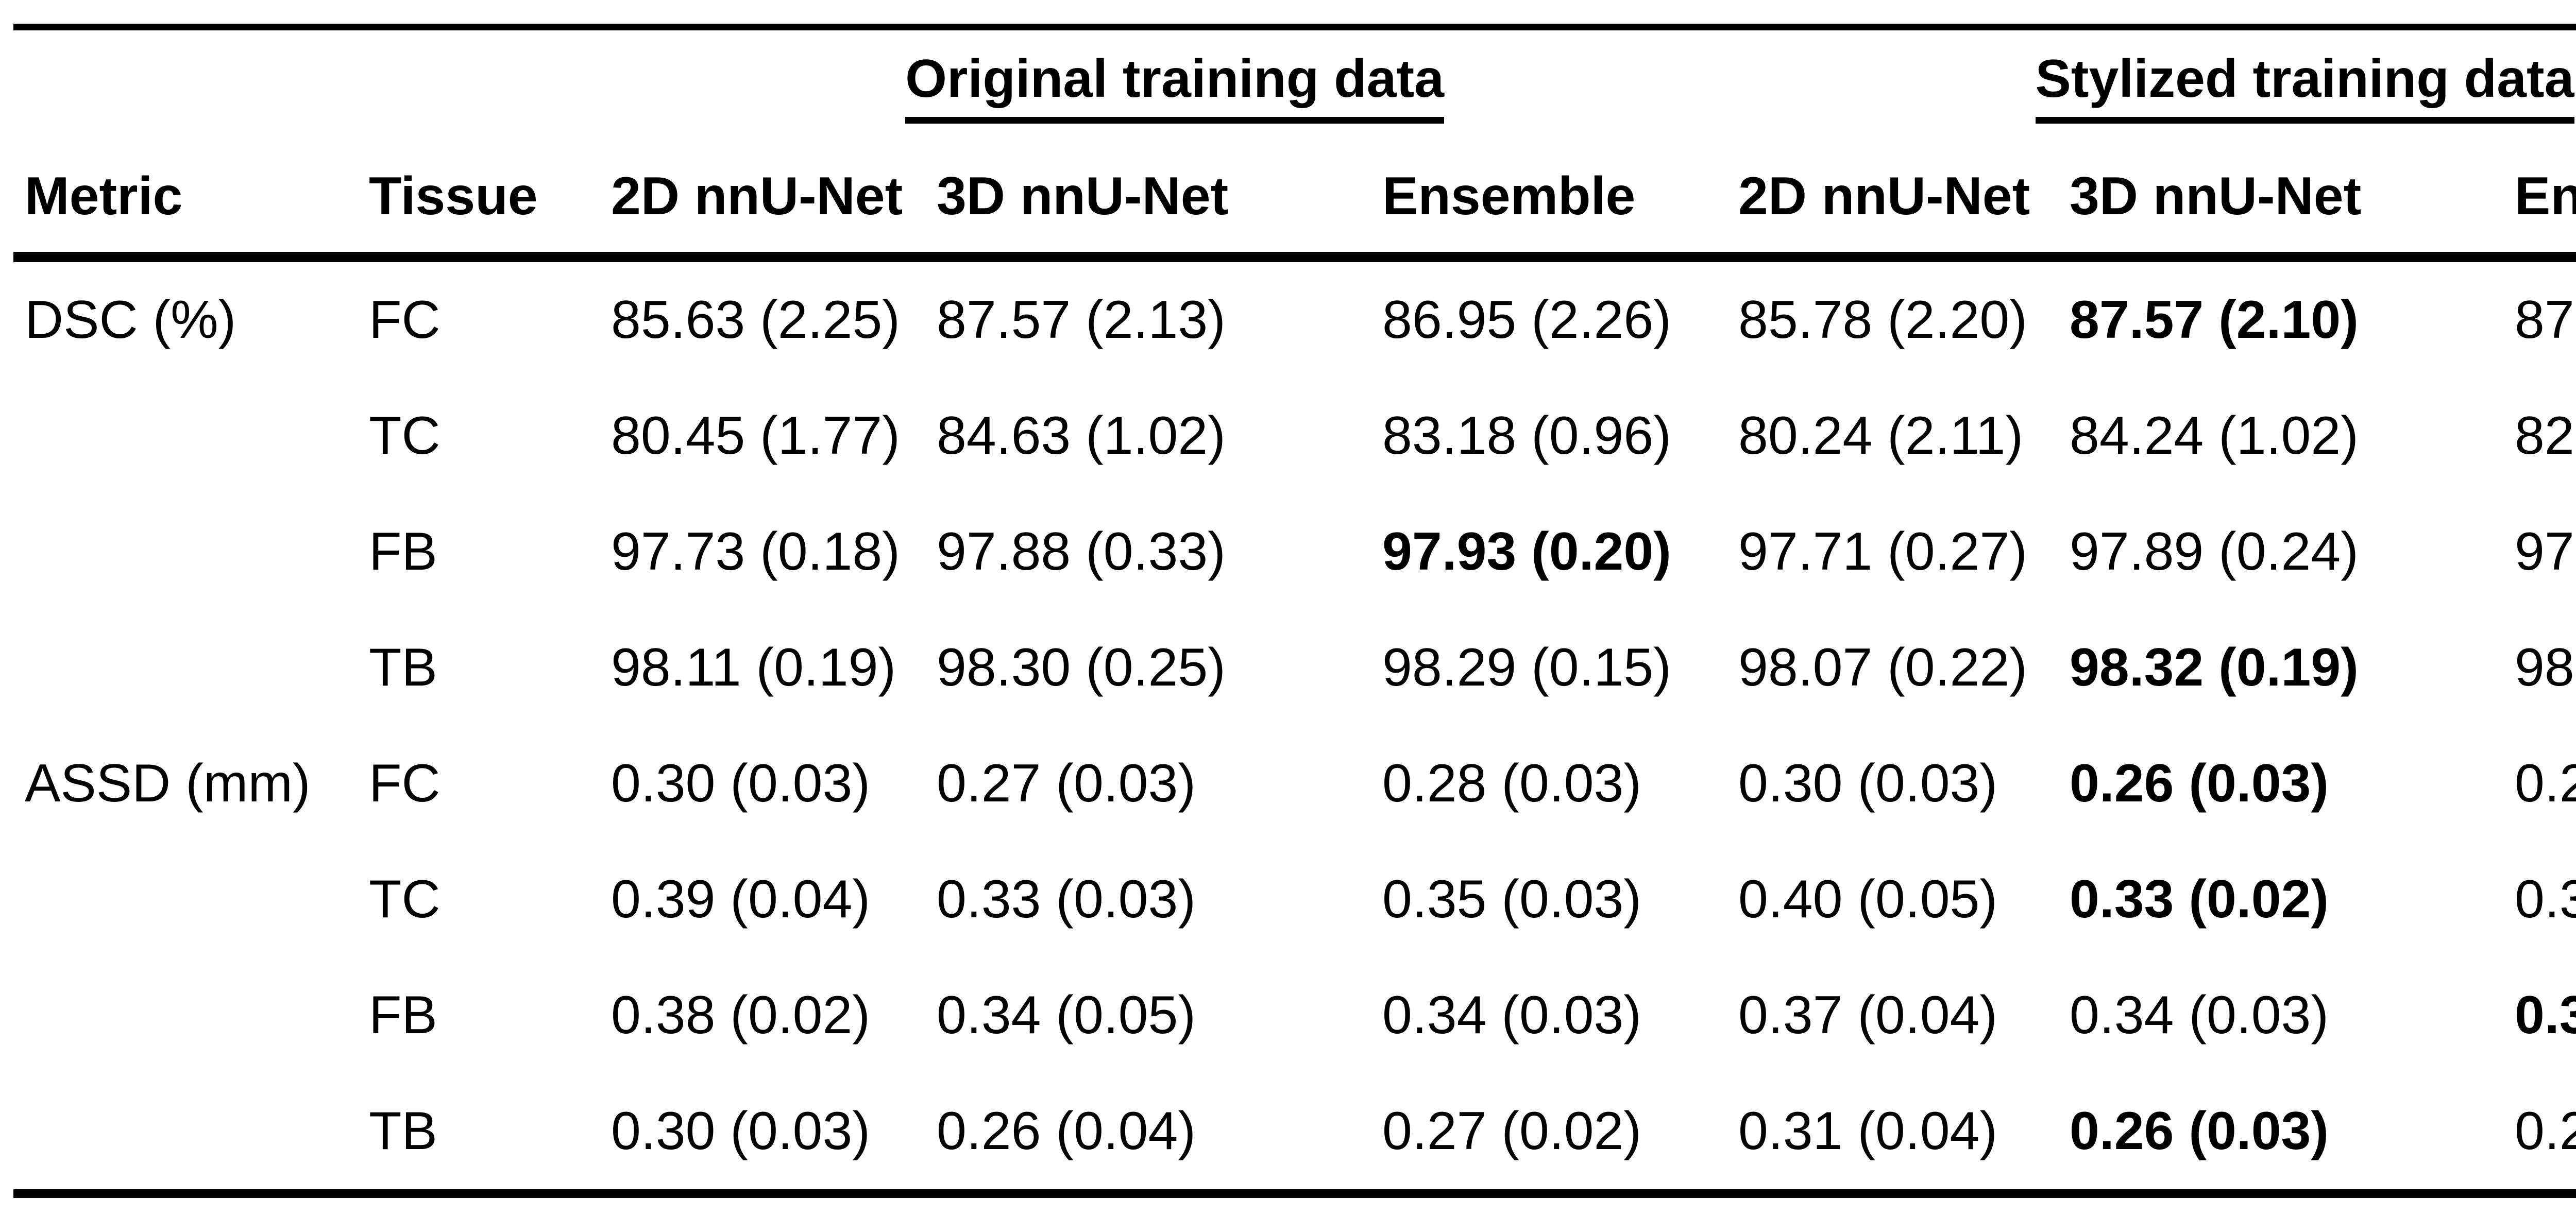 The height and width of the screenshot is (1232, 2576). What do you see at coordinates (2292, 201) in the screenshot?
I see `column-header-model-4: 3D nnU-Net` at bounding box center [2292, 201].